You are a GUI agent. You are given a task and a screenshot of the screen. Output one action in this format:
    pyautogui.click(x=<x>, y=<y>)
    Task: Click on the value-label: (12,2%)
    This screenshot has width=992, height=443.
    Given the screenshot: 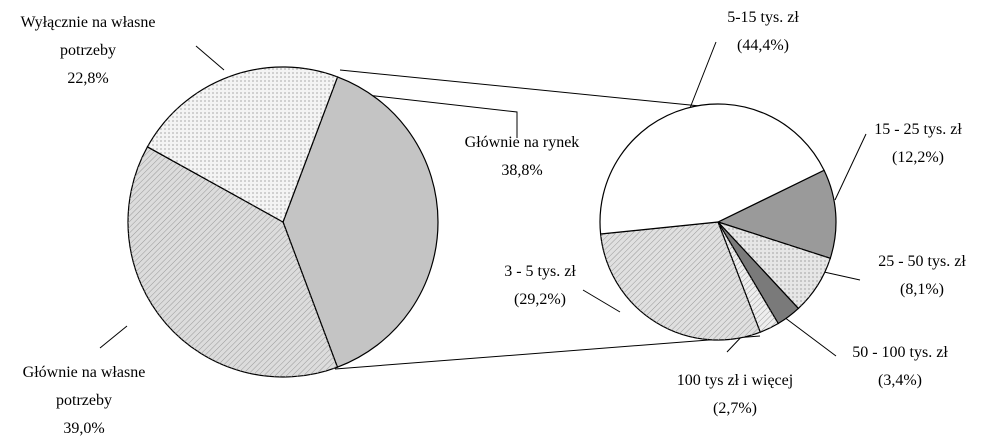 What is the action you would take?
    pyautogui.click(x=918, y=157)
    